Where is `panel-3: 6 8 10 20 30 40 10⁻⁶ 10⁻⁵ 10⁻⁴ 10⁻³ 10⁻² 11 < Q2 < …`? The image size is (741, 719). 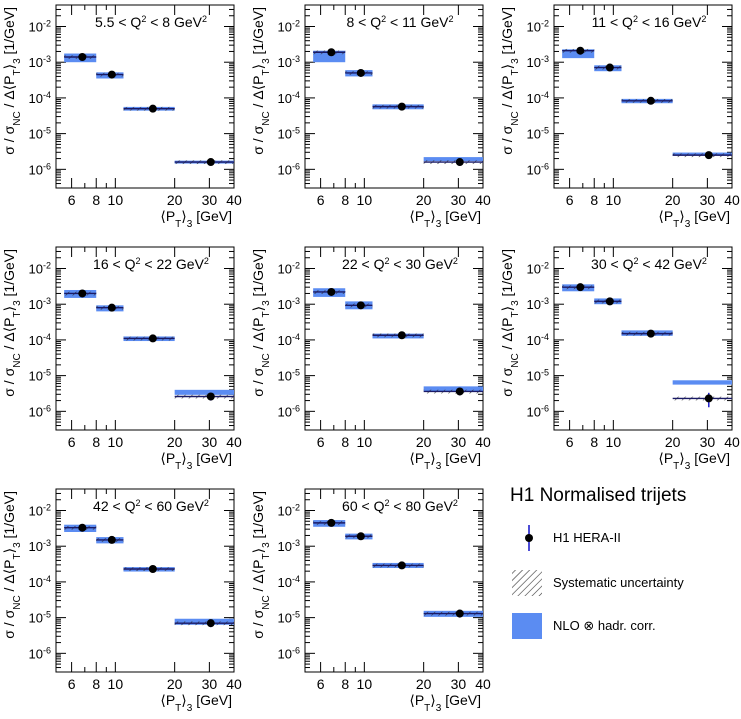
panel-3: 6 8 10 20 30 40 10⁻⁶ 10⁻⁵ 10⁻⁴ 10⁻³ 10⁻² 11 < Q2 < … is located at coordinates (619, 117).